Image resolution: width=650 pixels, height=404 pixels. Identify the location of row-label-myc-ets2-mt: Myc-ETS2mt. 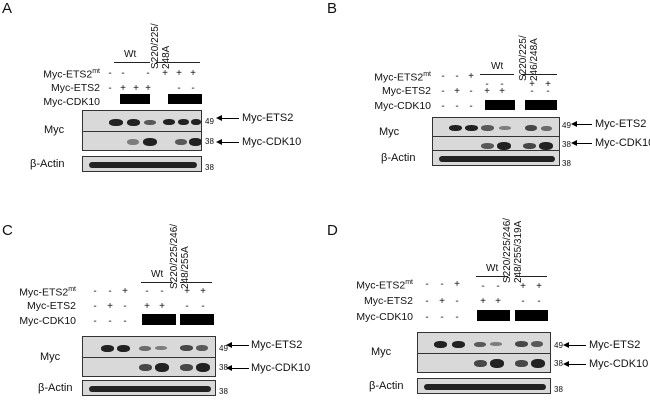
(71, 74).